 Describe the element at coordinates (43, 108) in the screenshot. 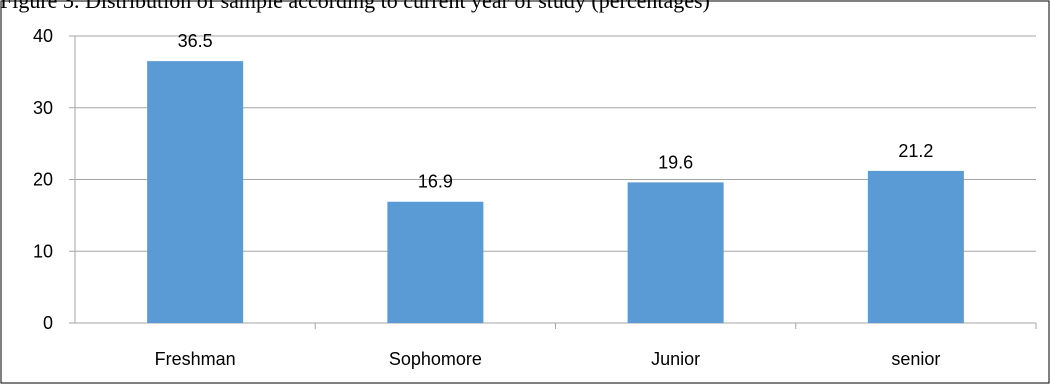

I see `y-tick-label: 30` at that location.